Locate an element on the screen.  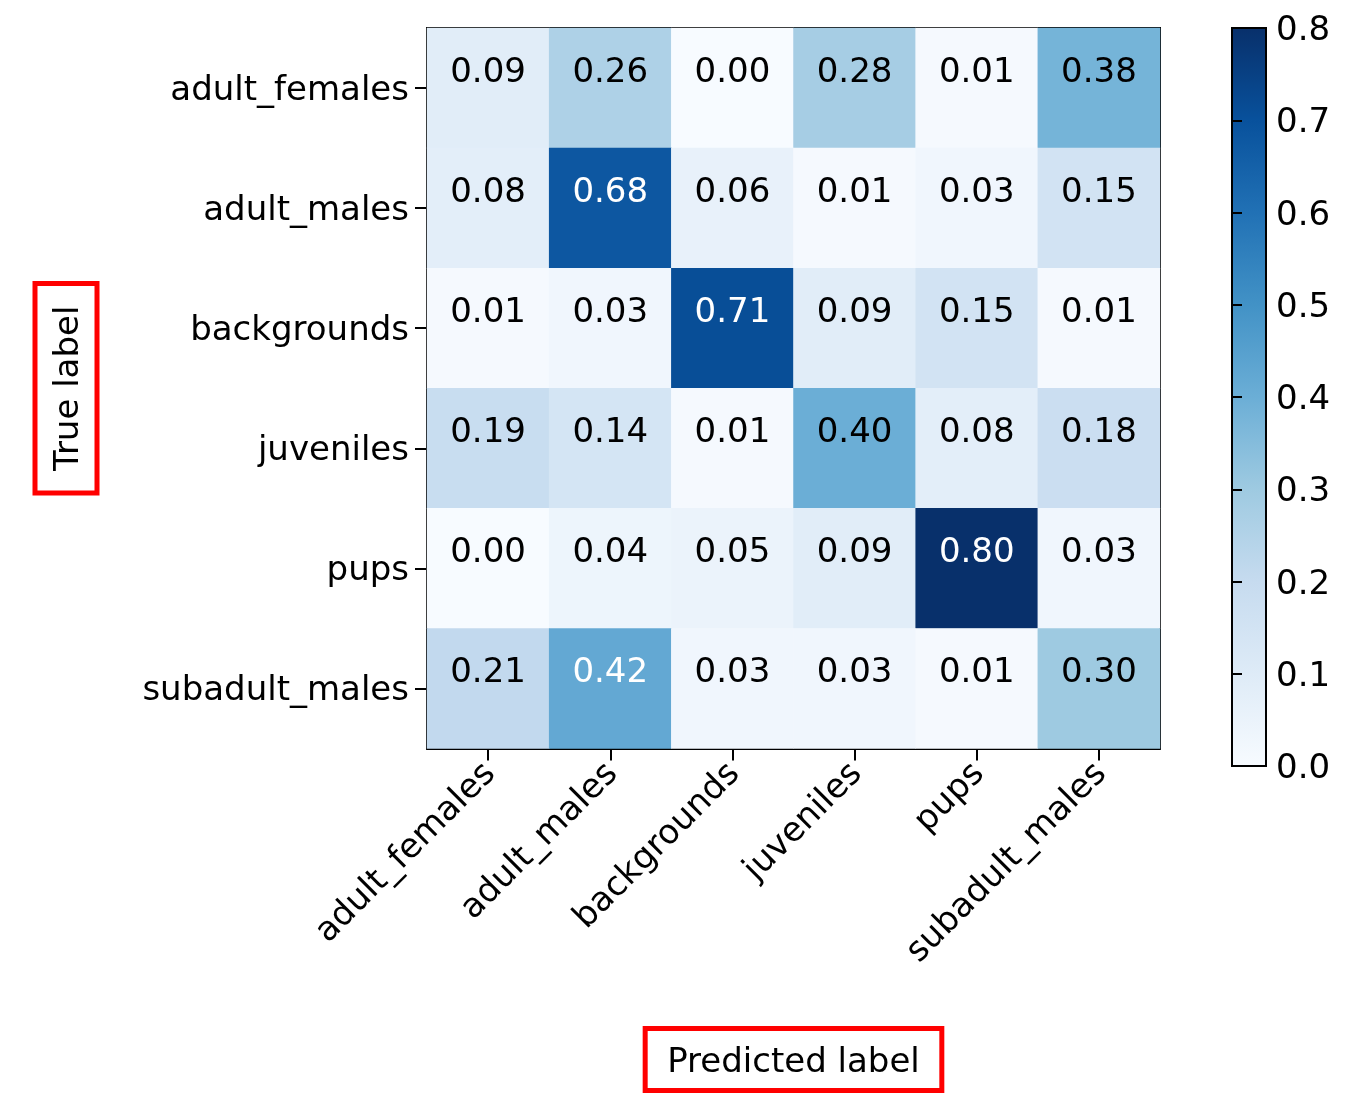
data-label: 0.71 is located at coordinates (732, 310).